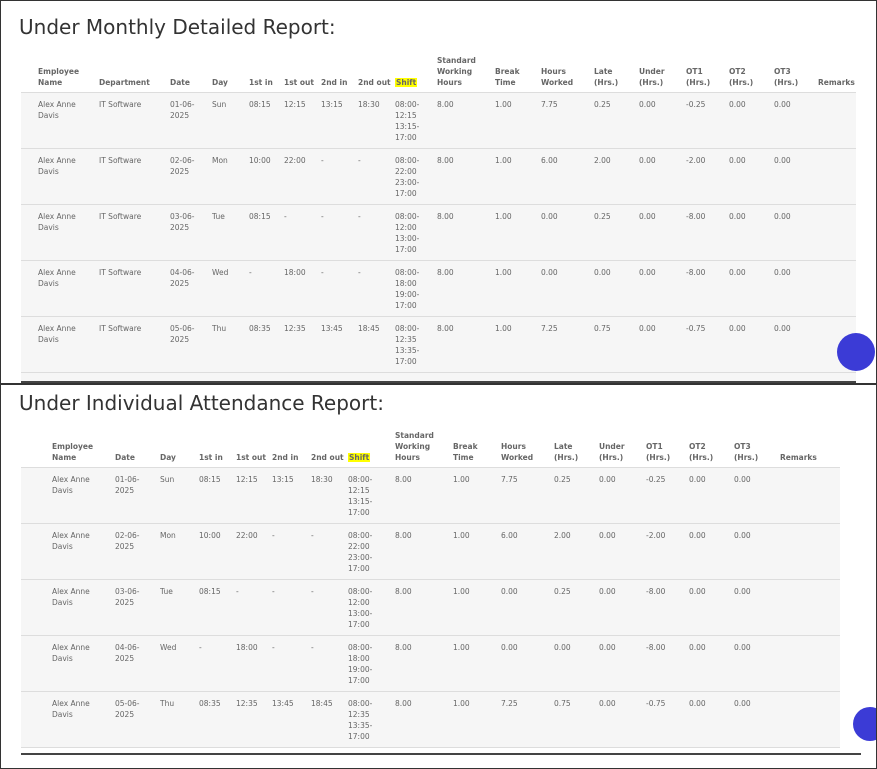 The height and width of the screenshot is (769, 877). I want to click on table-cell: 22:00, so click(254, 551).